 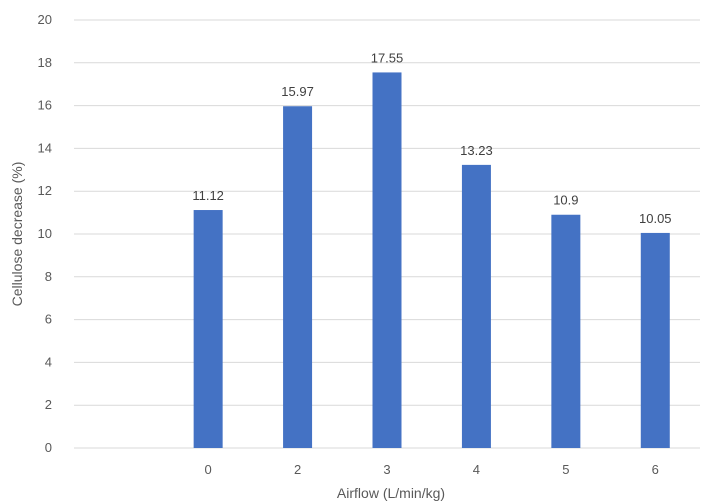 I want to click on data-label: 11.12, so click(x=208, y=195).